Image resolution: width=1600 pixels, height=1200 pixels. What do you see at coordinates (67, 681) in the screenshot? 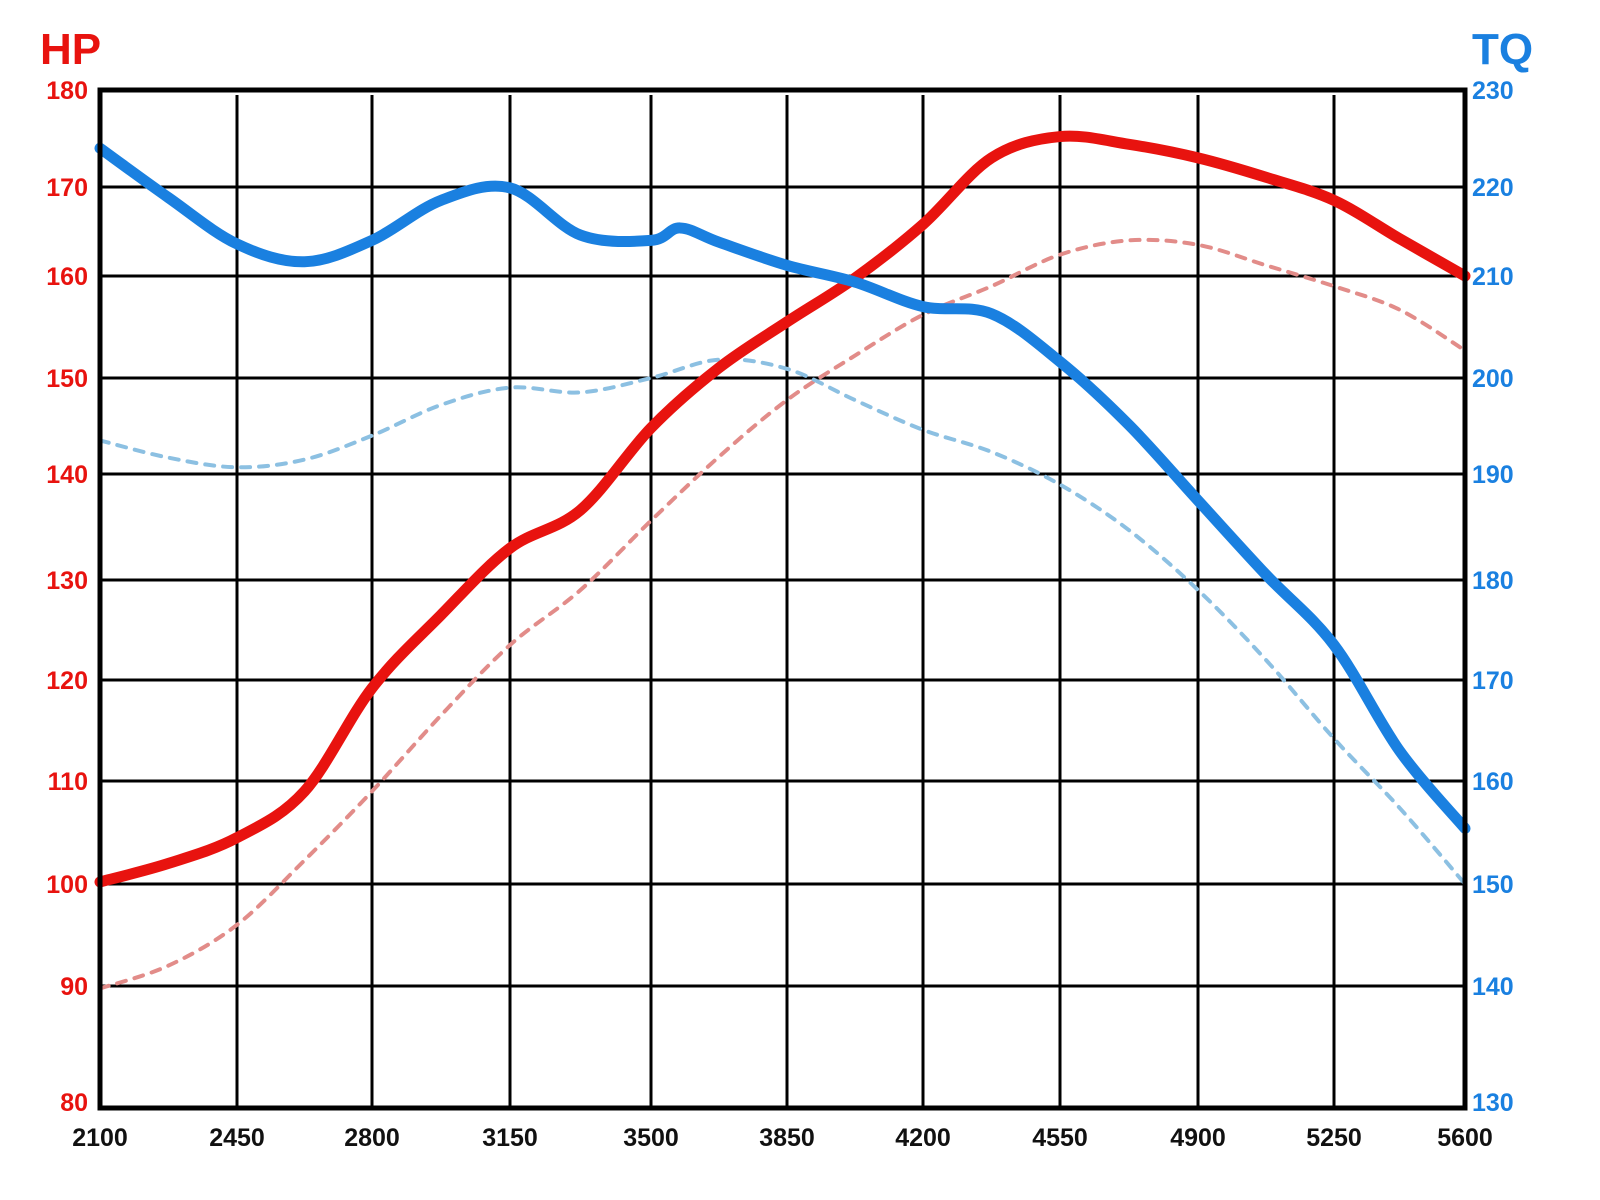
I see `left-y-tick-label: 120` at bounding box center [67, 681].